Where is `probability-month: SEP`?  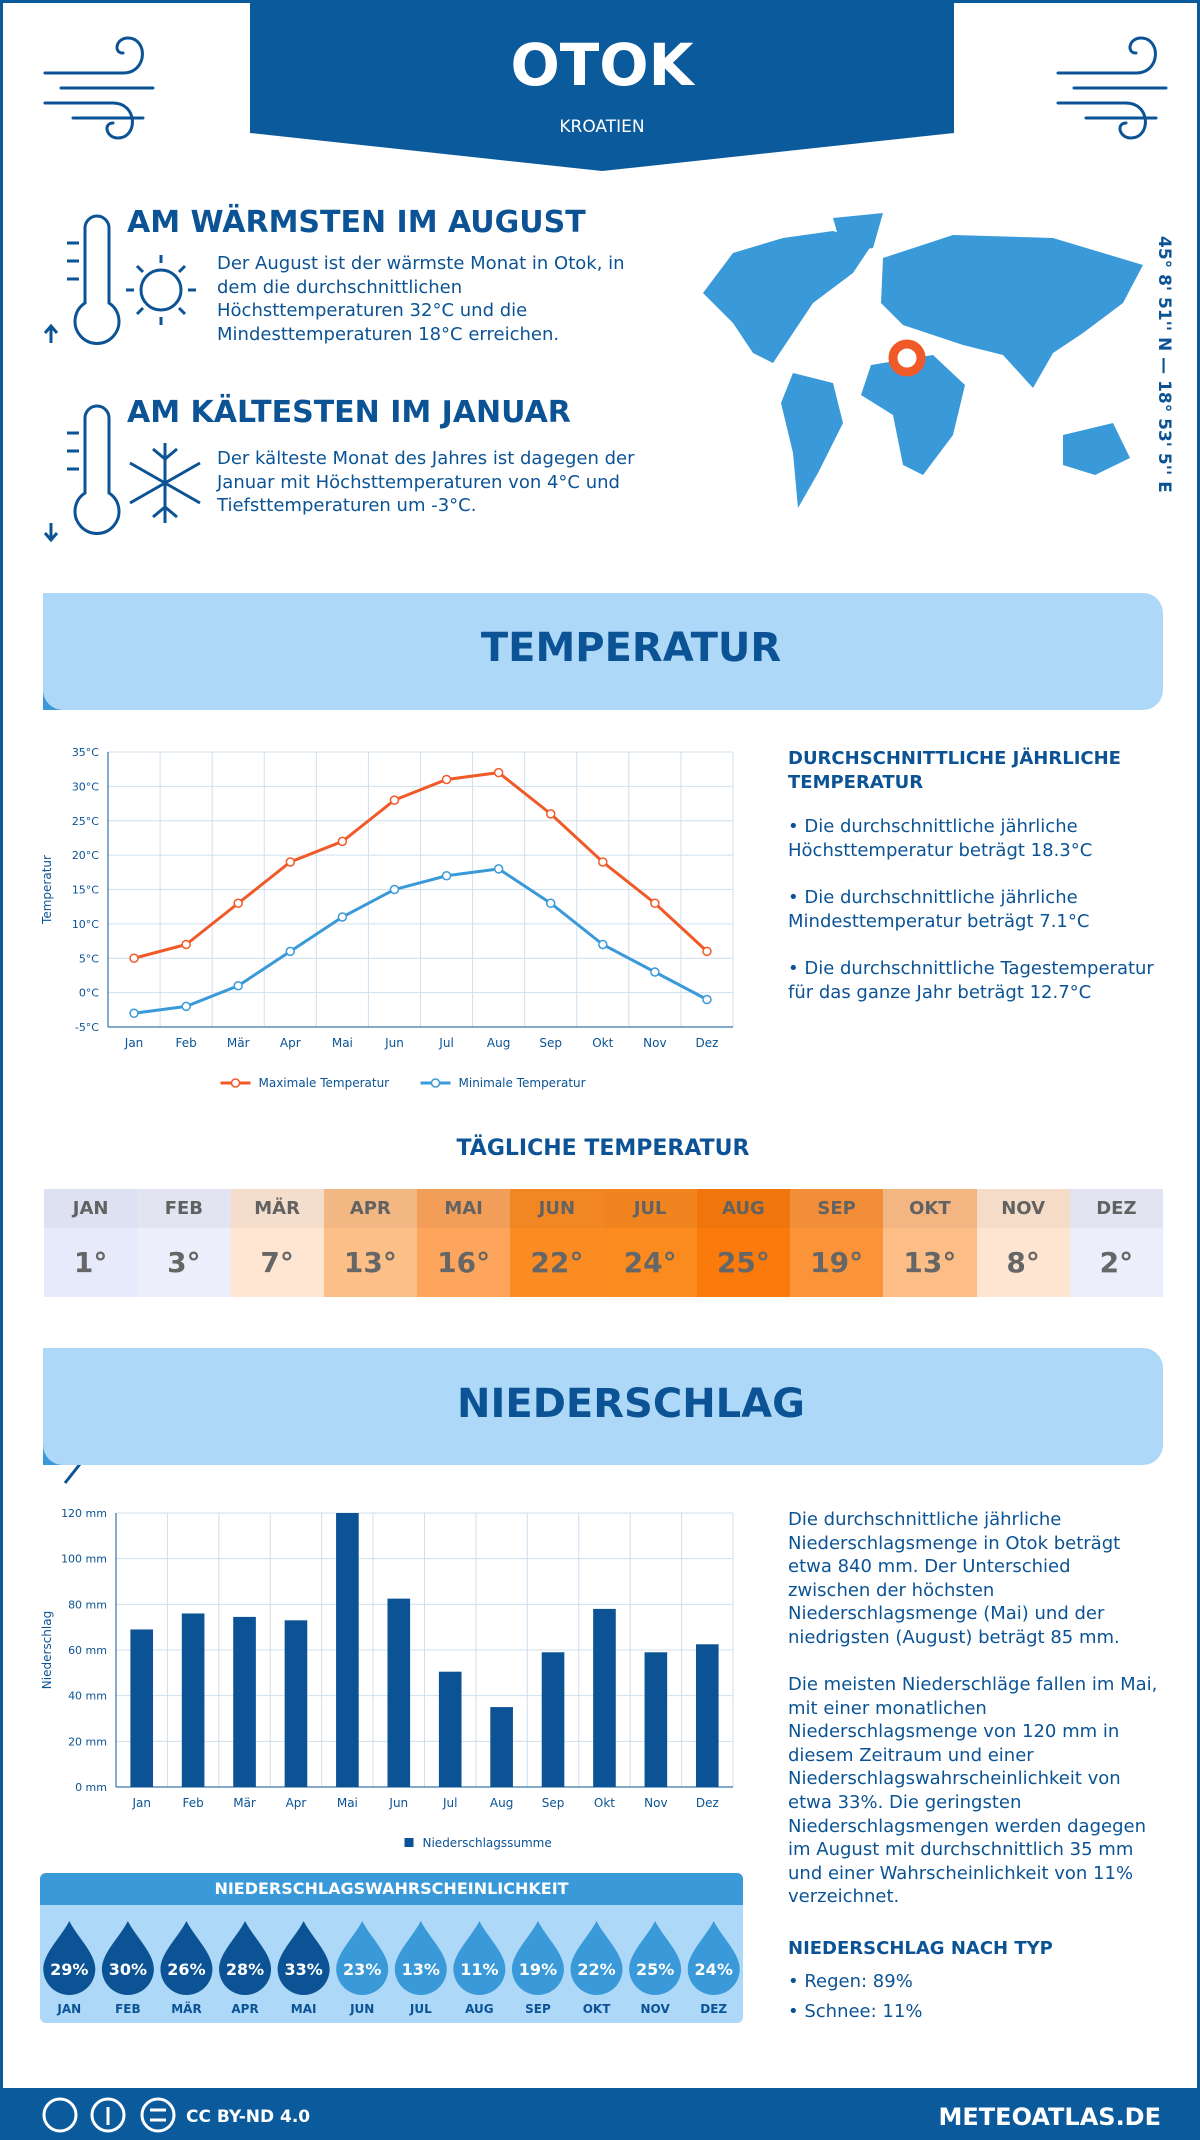 probability-month: SEP is located at coordinates (538, 2009).